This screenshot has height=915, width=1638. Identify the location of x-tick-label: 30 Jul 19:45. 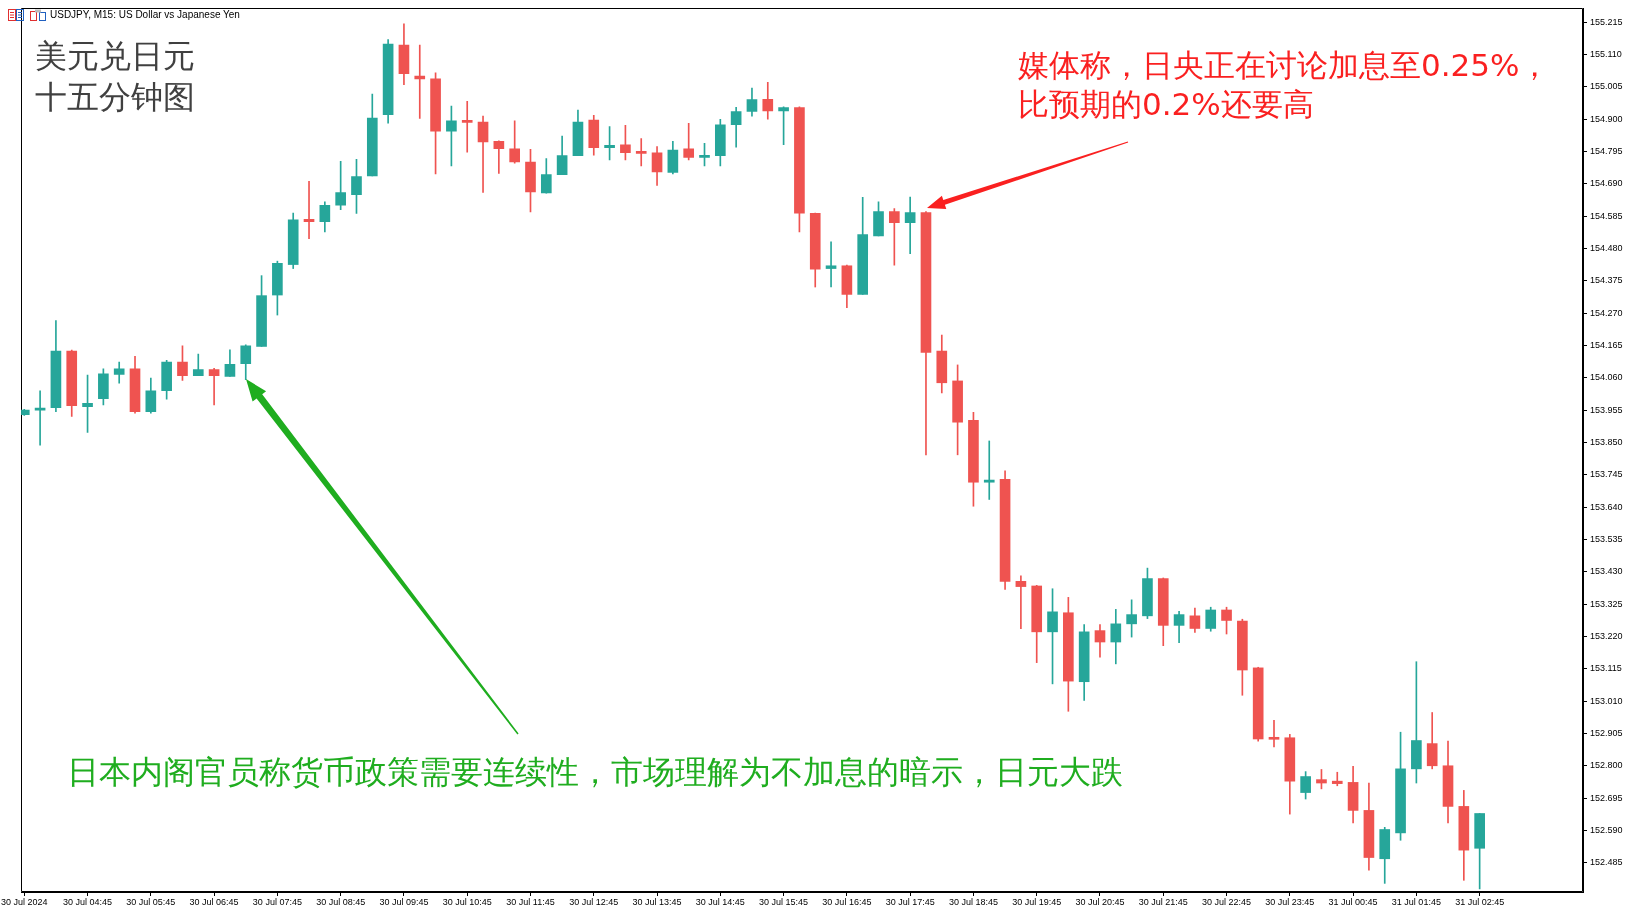
(1037, 901).